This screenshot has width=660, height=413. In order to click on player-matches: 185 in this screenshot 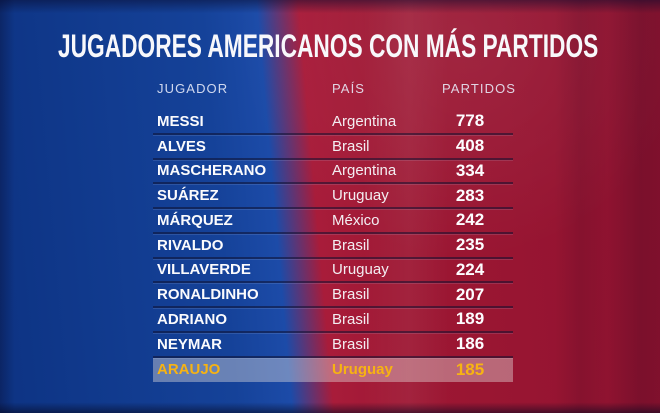, I will do `click(470, 369)`.